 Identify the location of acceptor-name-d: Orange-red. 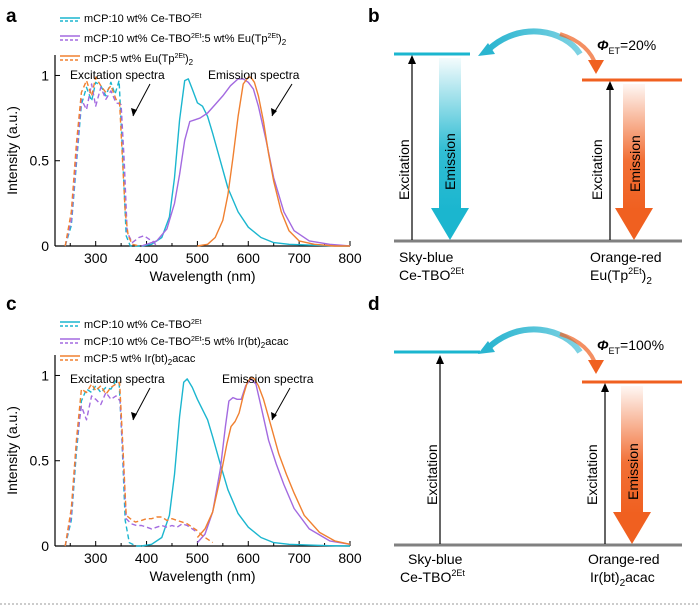
(624, 559).